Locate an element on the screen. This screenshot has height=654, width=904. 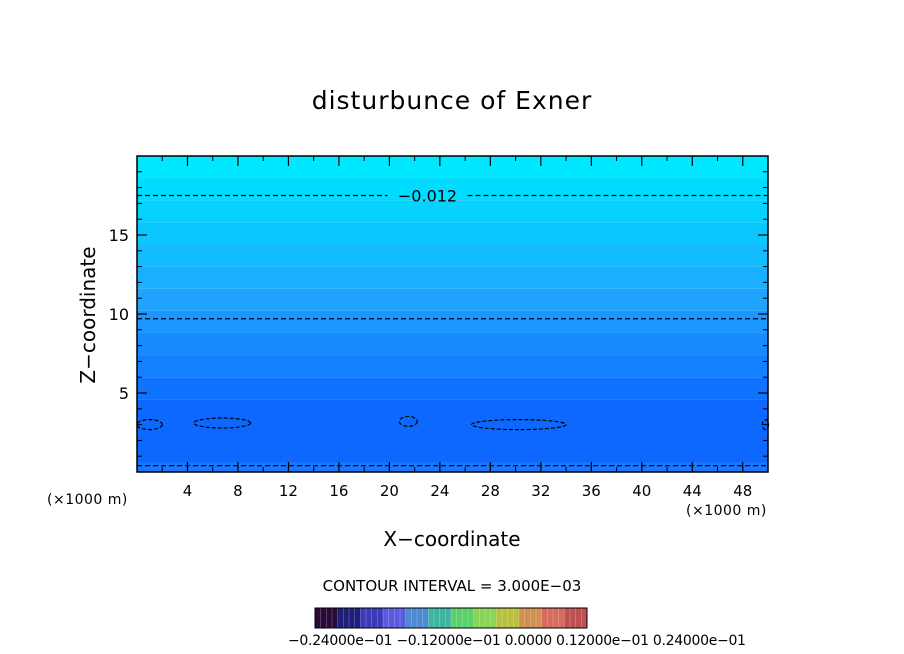
chart-title: disturbunce of Exner is located at coordinates (452, 100).